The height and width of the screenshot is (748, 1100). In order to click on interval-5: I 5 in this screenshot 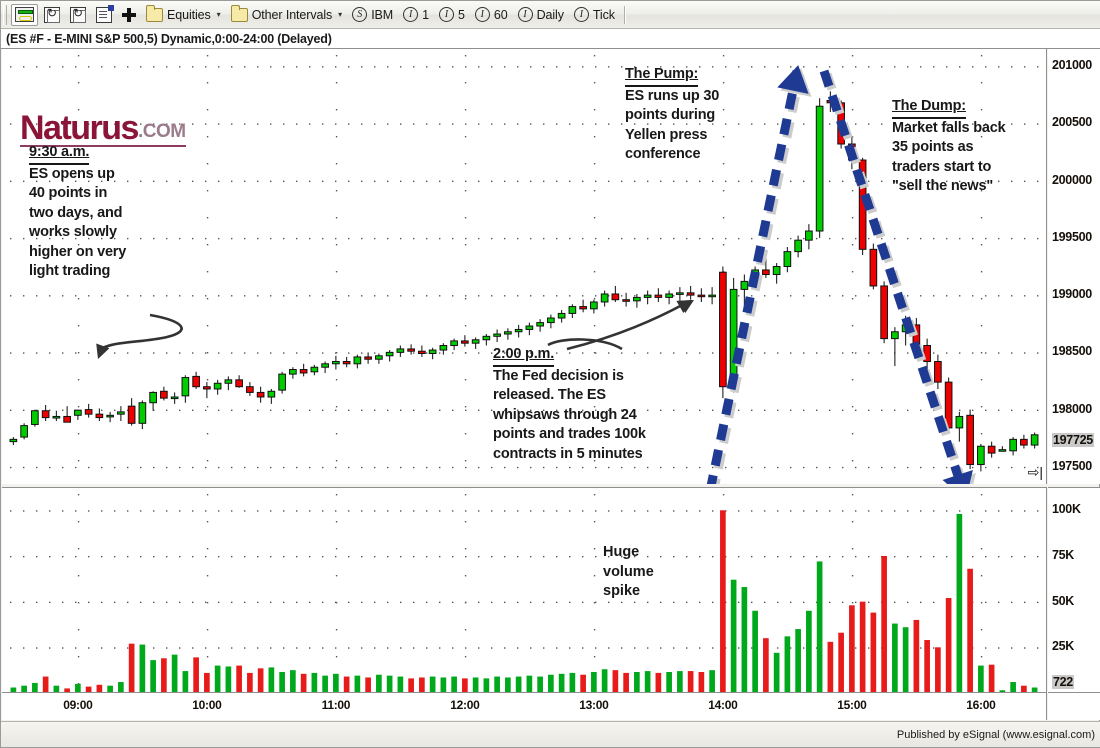, I will do `click(452, 15)`.